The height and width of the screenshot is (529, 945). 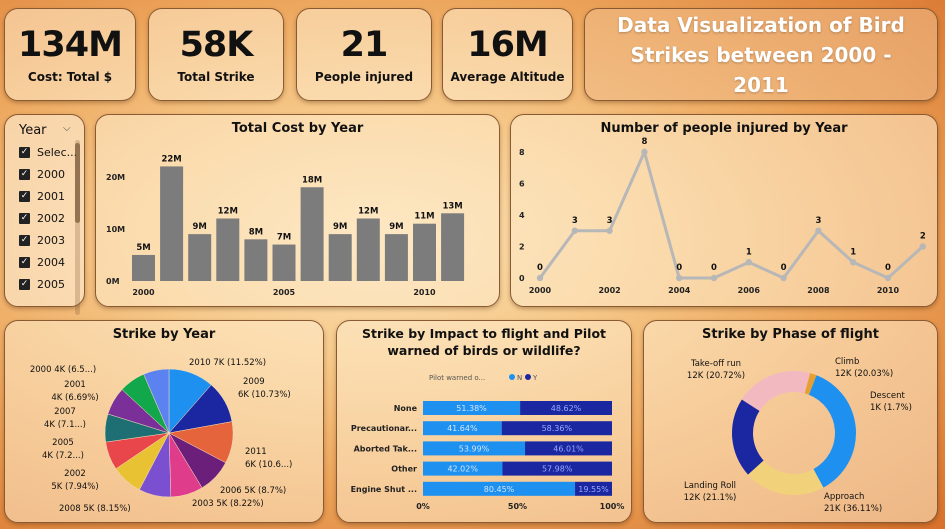 I want to click on slicer-item-2005: ✓ 2005, so click(x=42, y=284).